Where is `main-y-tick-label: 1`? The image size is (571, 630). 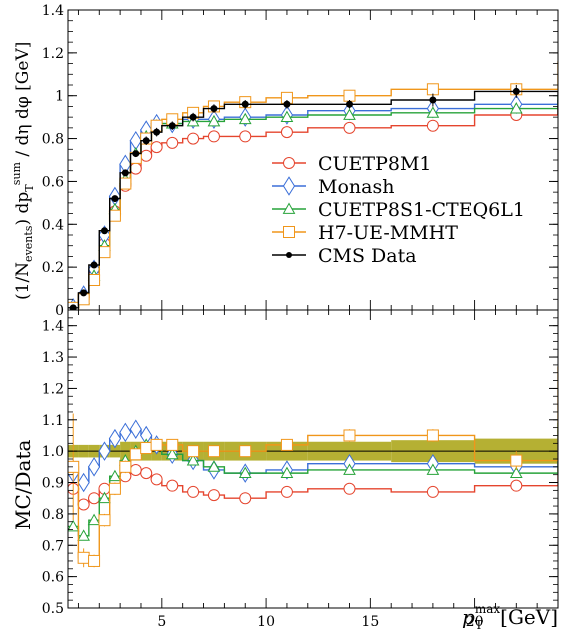 main-y-tick-label: 1 is located at coordinates (59, 97).